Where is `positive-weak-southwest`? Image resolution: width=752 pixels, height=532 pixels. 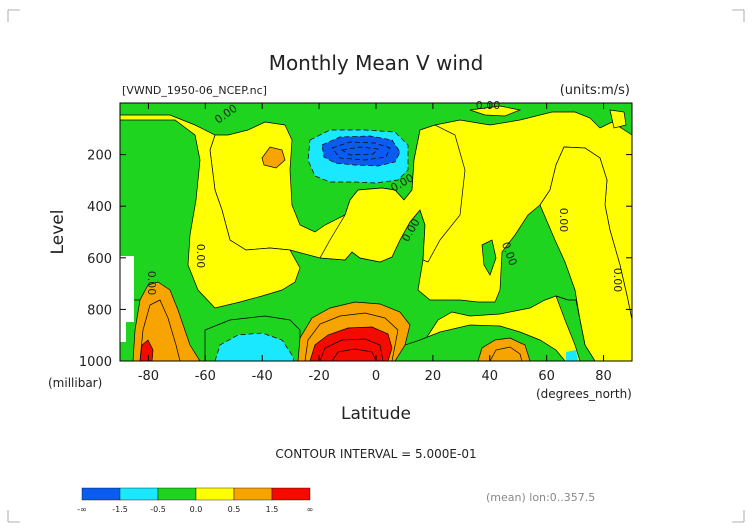 positive-weak-southwest is located at coordinates (166, 321).